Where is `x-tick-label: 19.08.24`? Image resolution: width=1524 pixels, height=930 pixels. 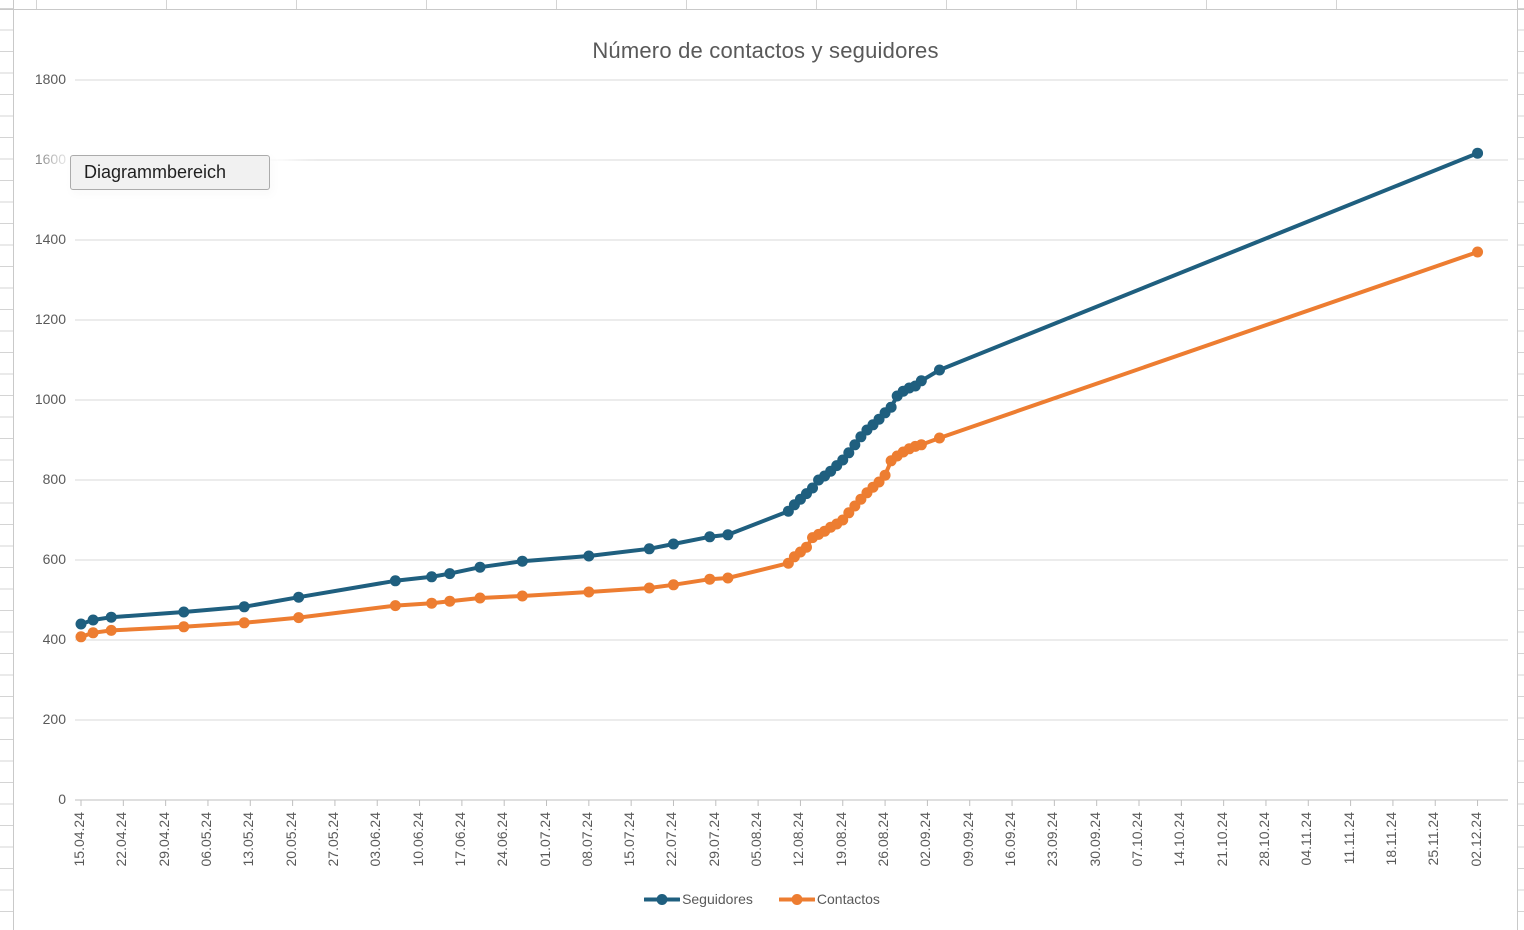 x-tick-label: 19.08.24 is located at coordinates (840, 839).